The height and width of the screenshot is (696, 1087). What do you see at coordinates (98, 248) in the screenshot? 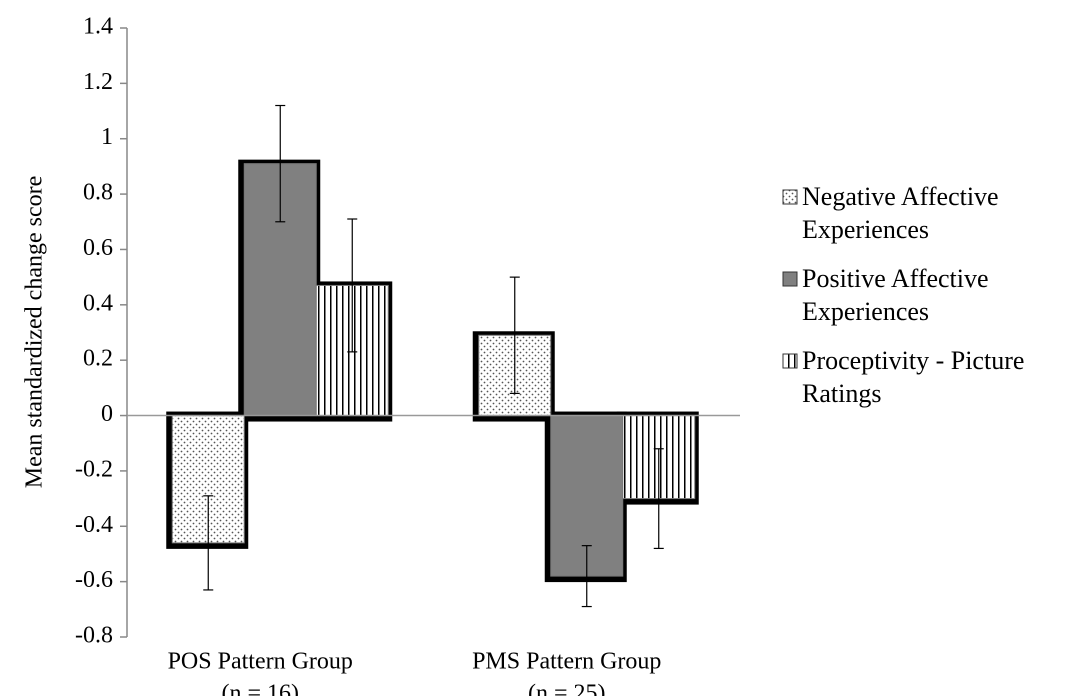
I see `y-tick-label: 0.6` at bounding box center [98, 248].